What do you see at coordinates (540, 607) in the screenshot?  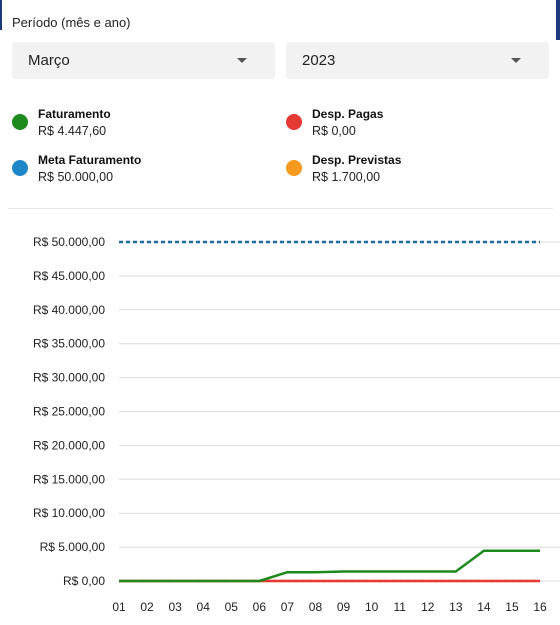 I see `x-tick-label: 16` at bounding box center [540, 607].